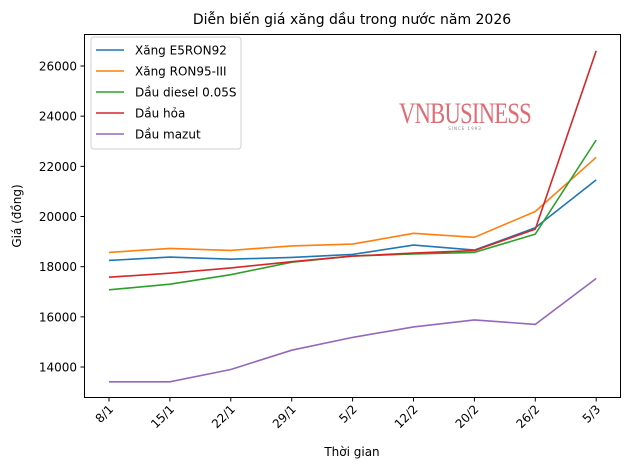  What do you see at coordinates (160, 114) in the screenshot?
I see `legend-label-3: Dầu hỏa` at bounding box center [160, 114].